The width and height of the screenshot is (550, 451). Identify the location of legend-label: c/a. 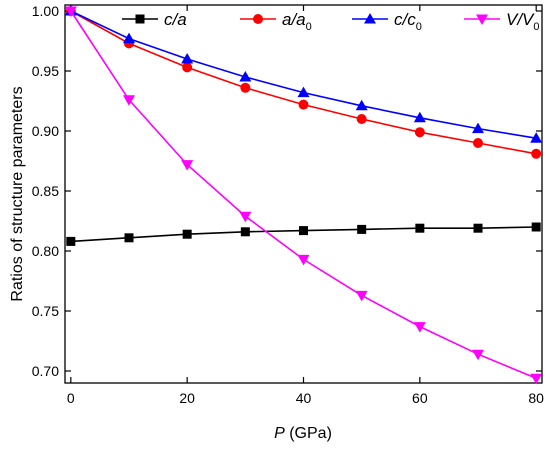
(175, 19).